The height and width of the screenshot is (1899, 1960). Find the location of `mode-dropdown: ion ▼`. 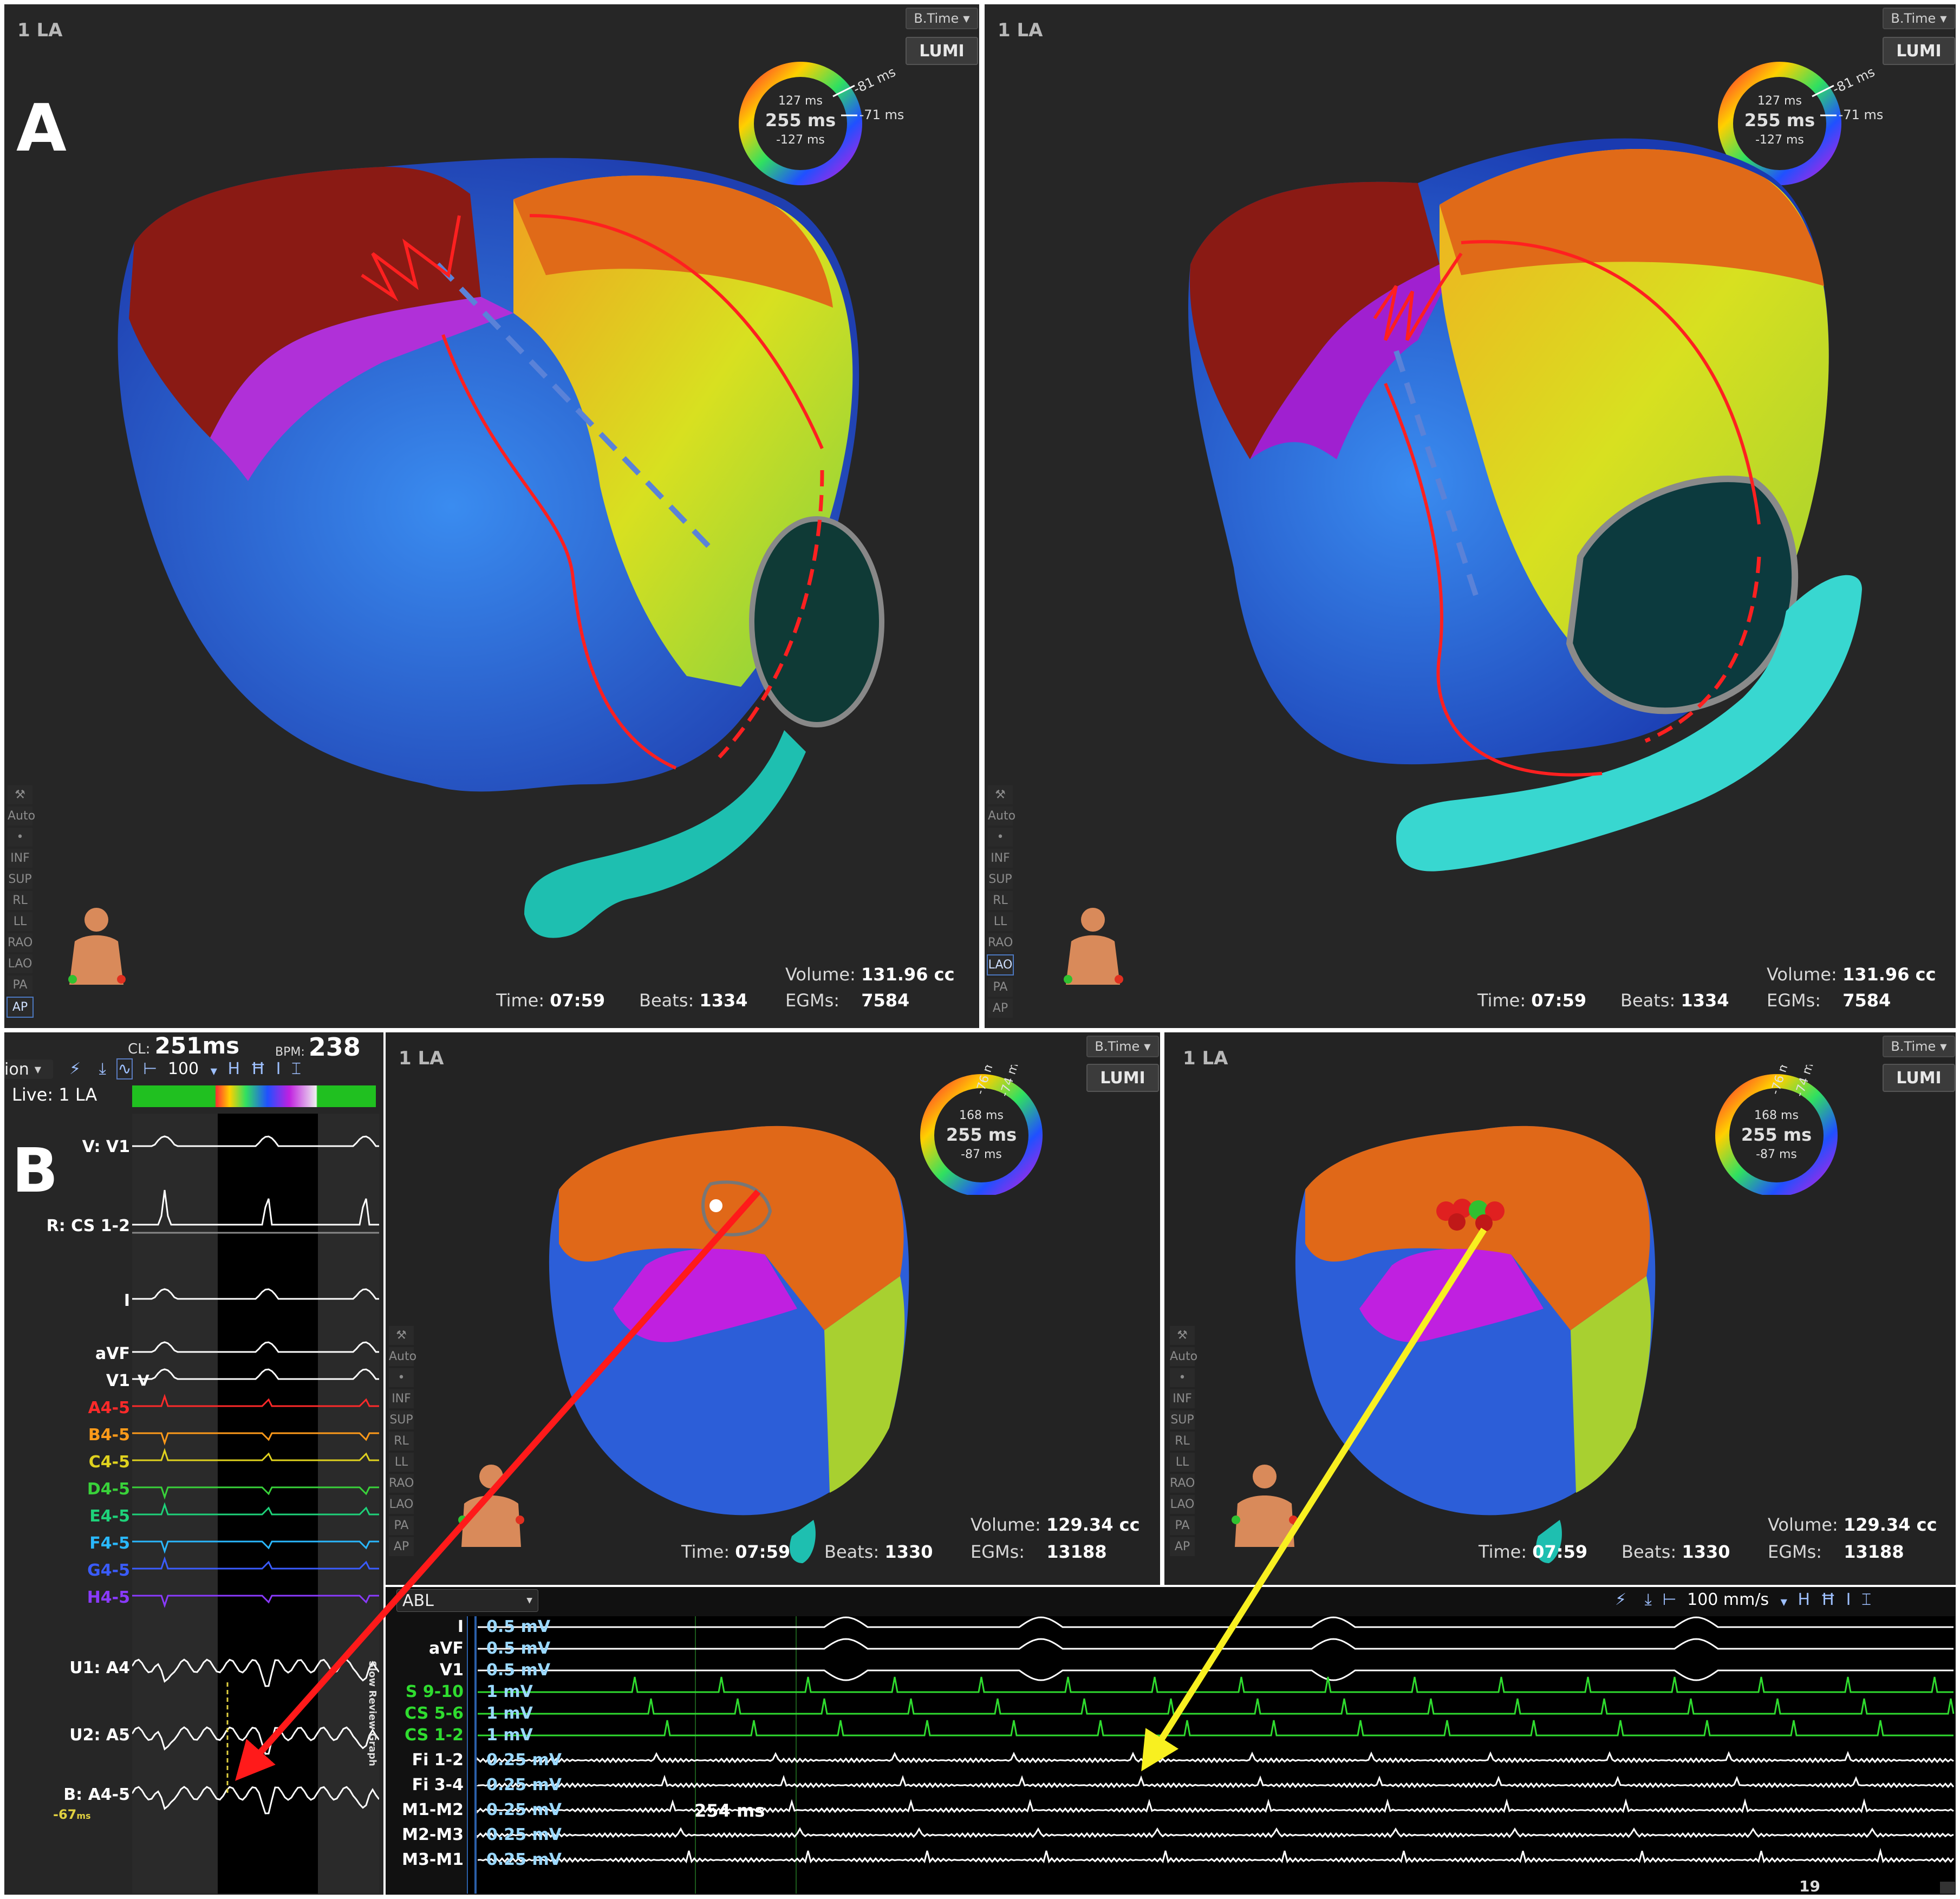

mode-dropdown: ion ▼ is located at coordinates (28, 1069).